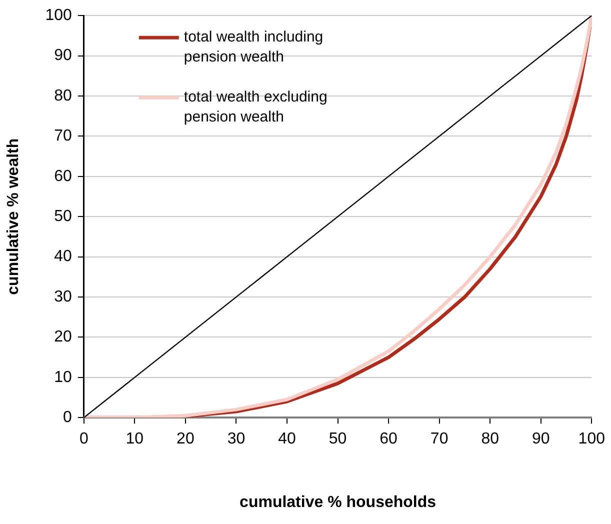  I want to click on x-axis-title: cumulative % households, so click(338, 502).